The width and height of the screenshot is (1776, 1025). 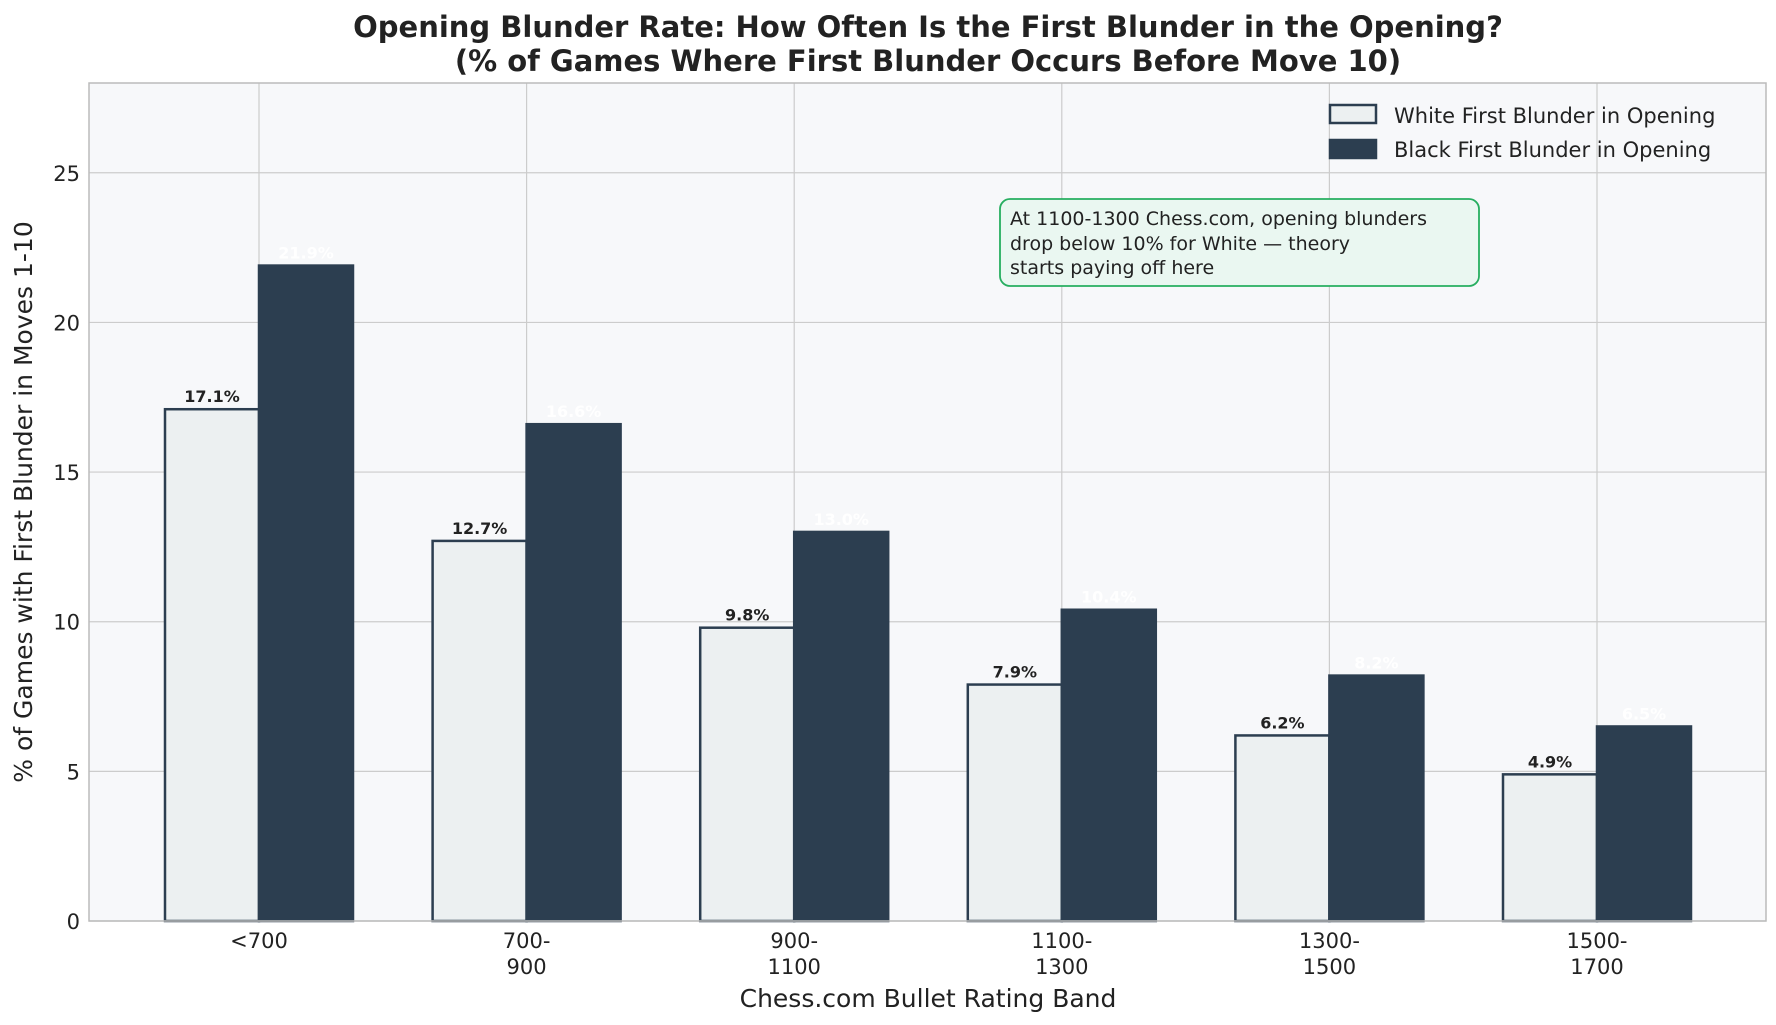 What do you see at coordinates (480, 528) in the screenshot?
I see `data-label-s0-1: 12.7%` at bounding box center [480, 528].